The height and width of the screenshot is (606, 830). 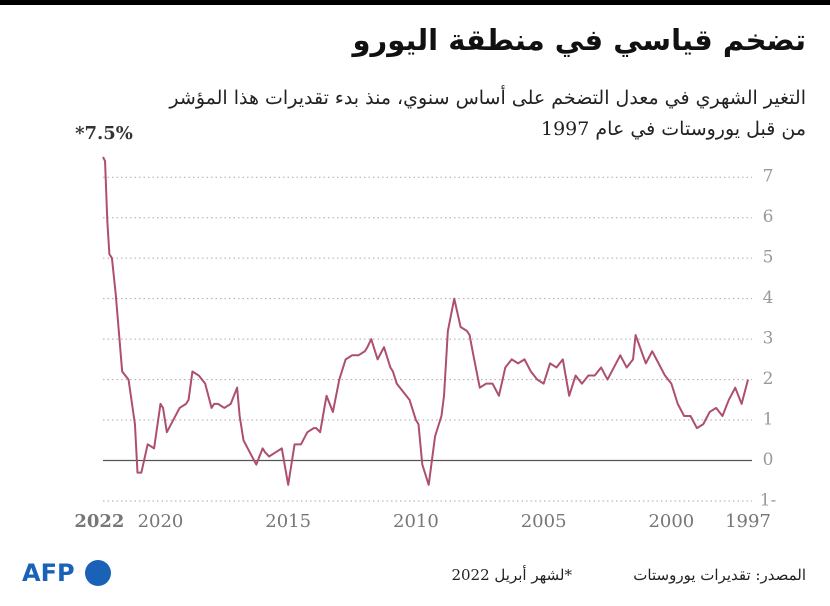 What do you see at coordinates (104, 133) in the screenshot?
I see `annotation: *7.5%` at bounding box center [104, 133].